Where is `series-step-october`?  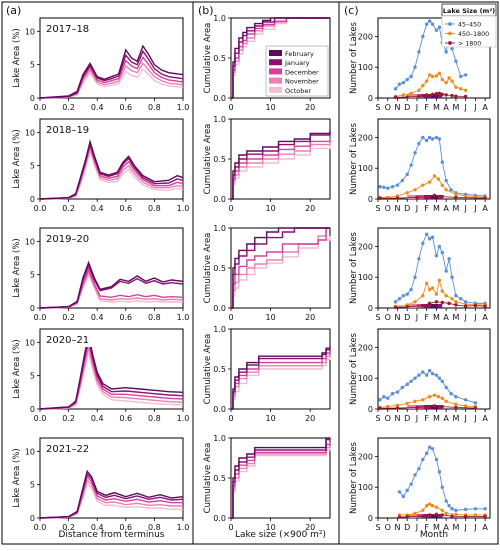
series-step-october is located at coordinates (281, 383).